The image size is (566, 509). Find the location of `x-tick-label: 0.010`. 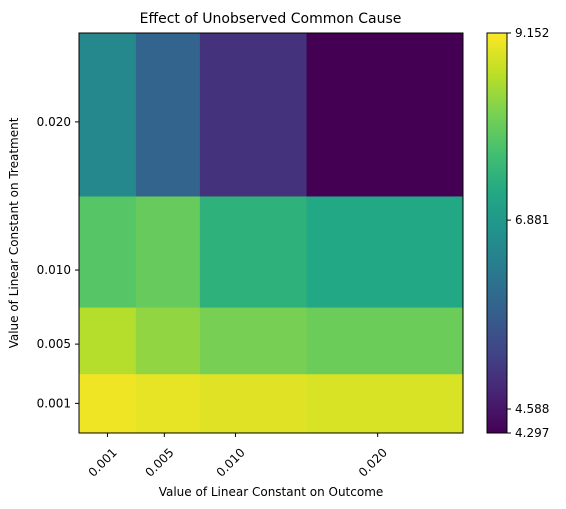

x-tick-label: 0.010 is located at coordinates (231, 462).